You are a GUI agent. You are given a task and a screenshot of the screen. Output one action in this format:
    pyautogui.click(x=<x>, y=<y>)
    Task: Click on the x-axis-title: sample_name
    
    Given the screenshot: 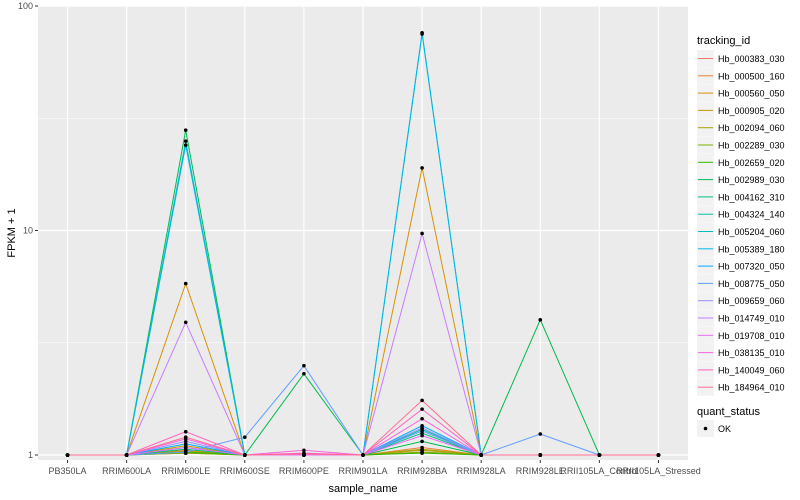 What is the action you would take?
    pyautogui.click(x=362, y=489)
    